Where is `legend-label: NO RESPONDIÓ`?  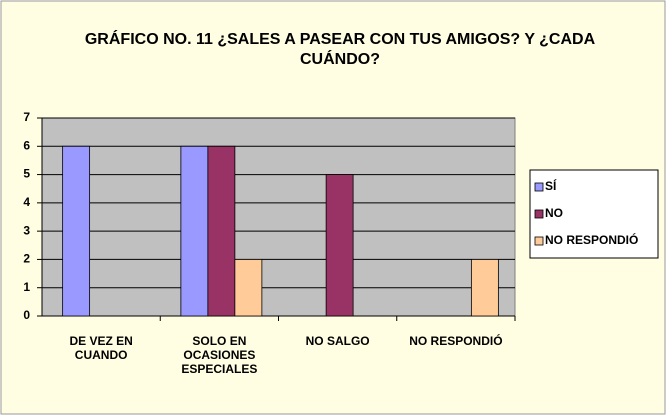 legend-label: NO RESPONDIÓ is located at coordinates (591, 239).